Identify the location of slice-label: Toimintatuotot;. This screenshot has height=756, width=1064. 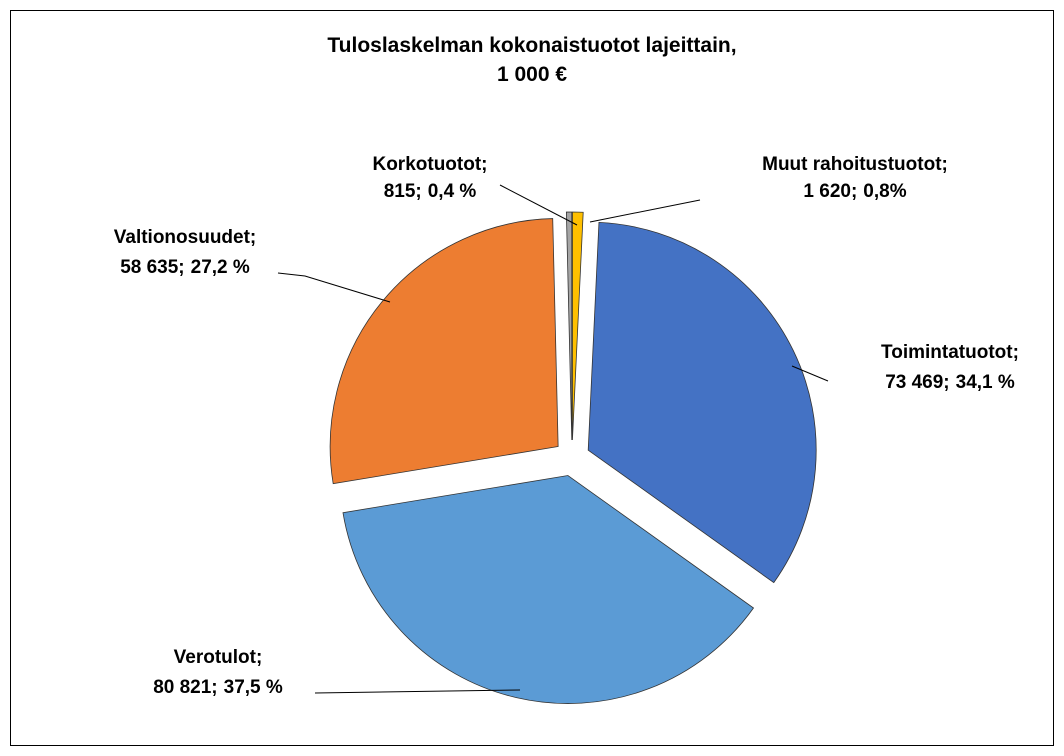
(950, 352).